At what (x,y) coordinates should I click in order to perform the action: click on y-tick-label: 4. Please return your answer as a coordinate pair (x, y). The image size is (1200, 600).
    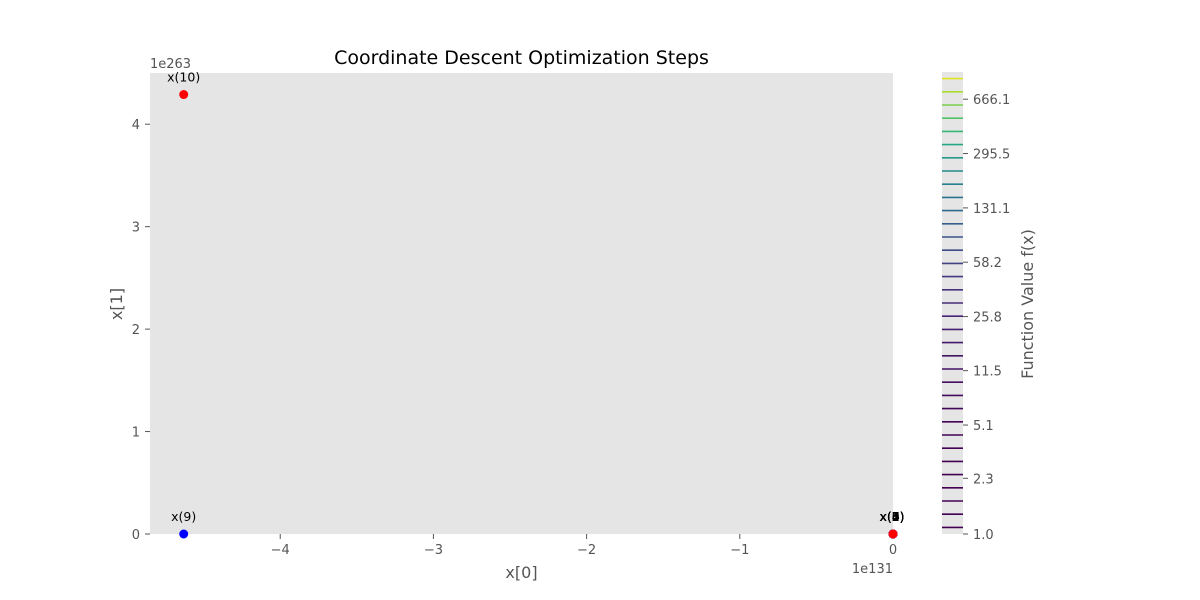
    Looking at the image, I should click on (136, 125).